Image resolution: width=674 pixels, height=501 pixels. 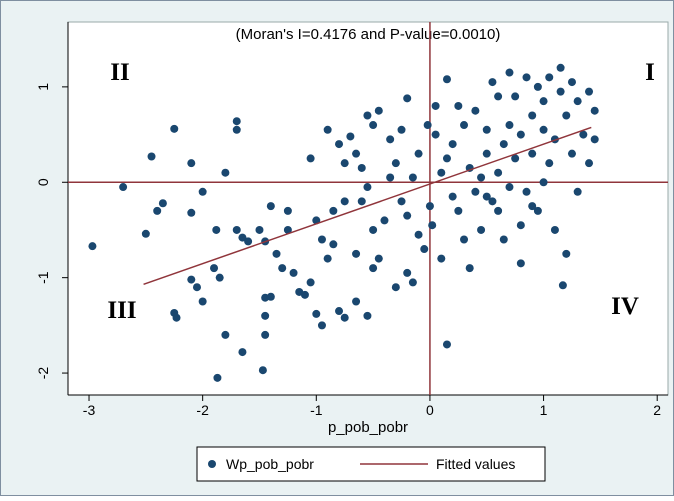 What do you see at coordinates (544, 410) in the screenshot?
I see `x-tick-label: 1` at bounding box center [544, 410].